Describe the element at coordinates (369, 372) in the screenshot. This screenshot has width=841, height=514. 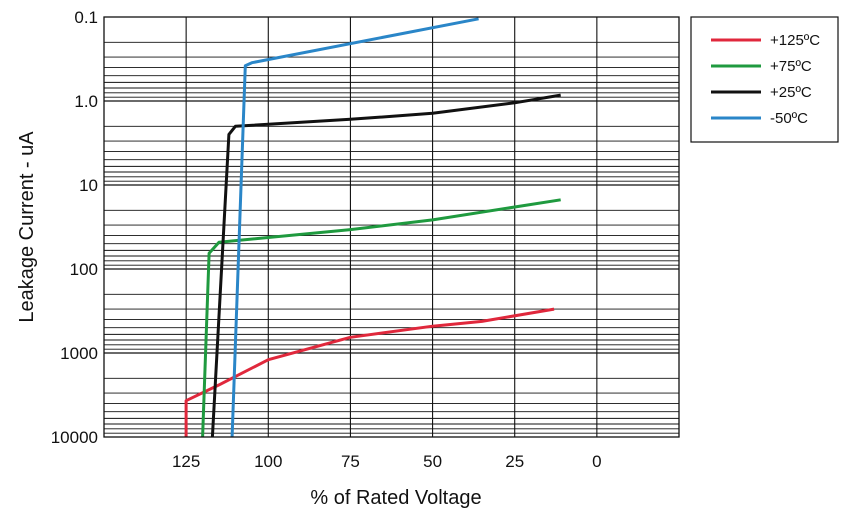
I see `series-line` at that location.